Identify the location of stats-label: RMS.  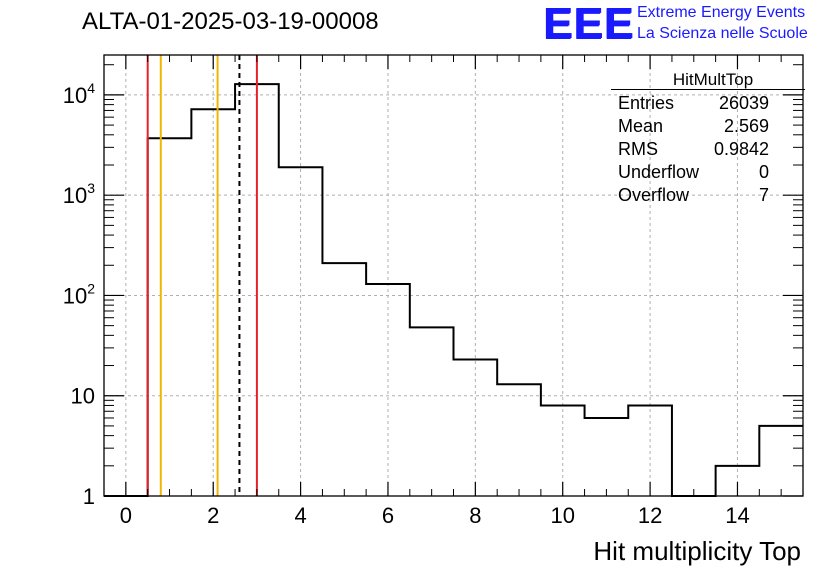
(638, 149).